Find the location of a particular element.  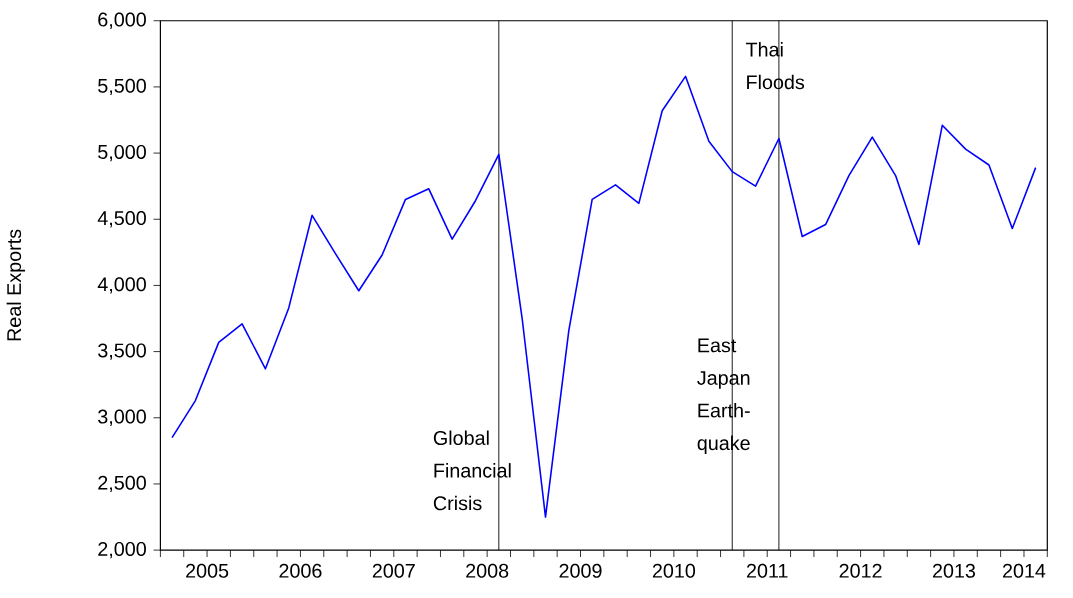

x-tick-label: 2008 is located at coordinates (487, 571).